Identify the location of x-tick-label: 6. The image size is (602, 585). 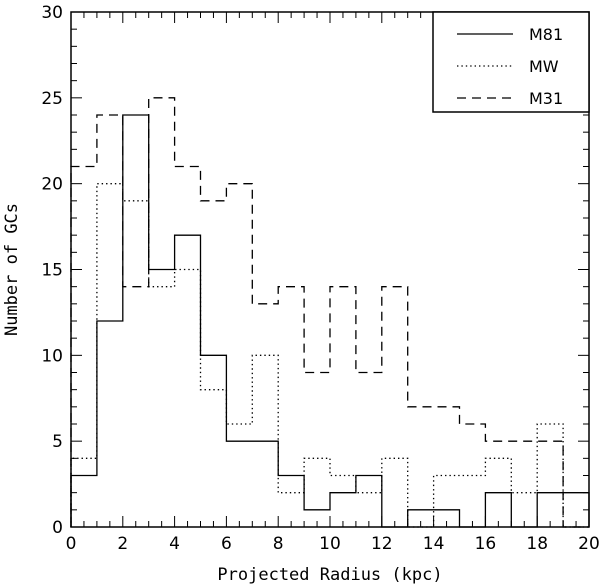
(226, 544).